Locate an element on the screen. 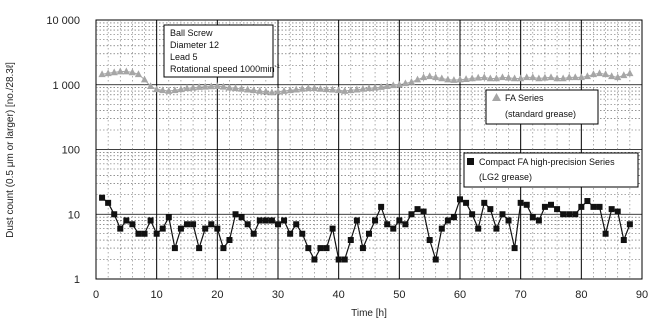  fa-series-legend-name: FA Series is located at coordinates (524, 98).